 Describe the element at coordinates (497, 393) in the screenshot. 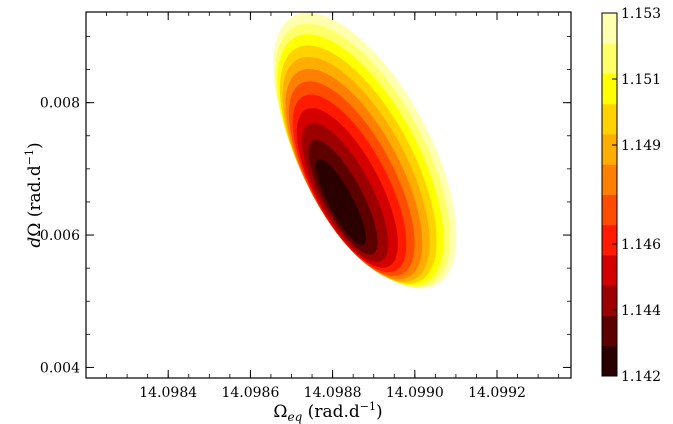

I see `x-tick-label: 14.0992` at that location.